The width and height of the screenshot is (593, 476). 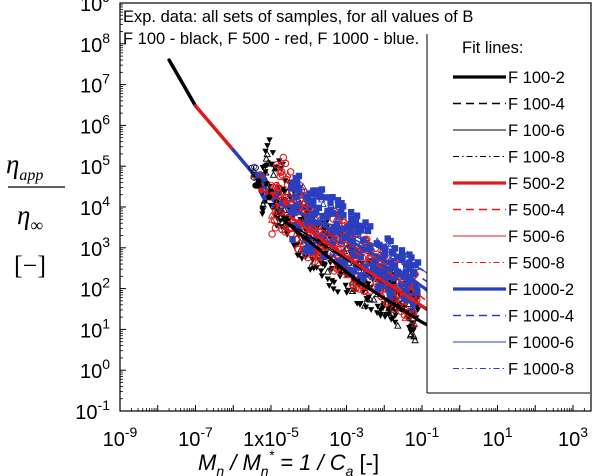 What do you see at coordinates (95, 124) in the screenshot?
I see `y-tick-label: 10⁶` at bounding box center [95, 124].